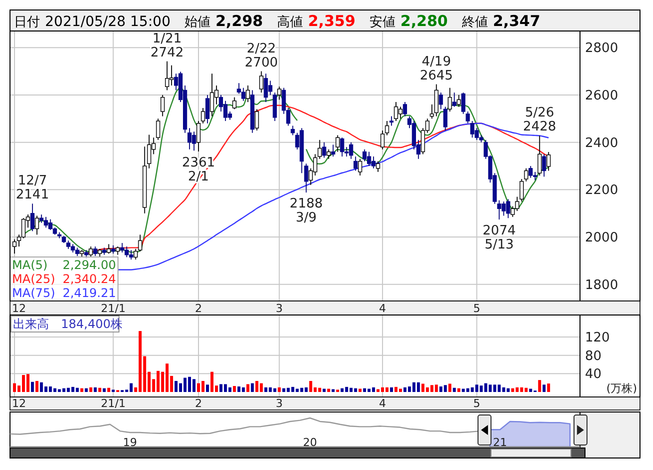  What do you see at coordinates (500, 442) in the screenshot?
I see `x-tick-label: 21` at bounding box center [500, 442].